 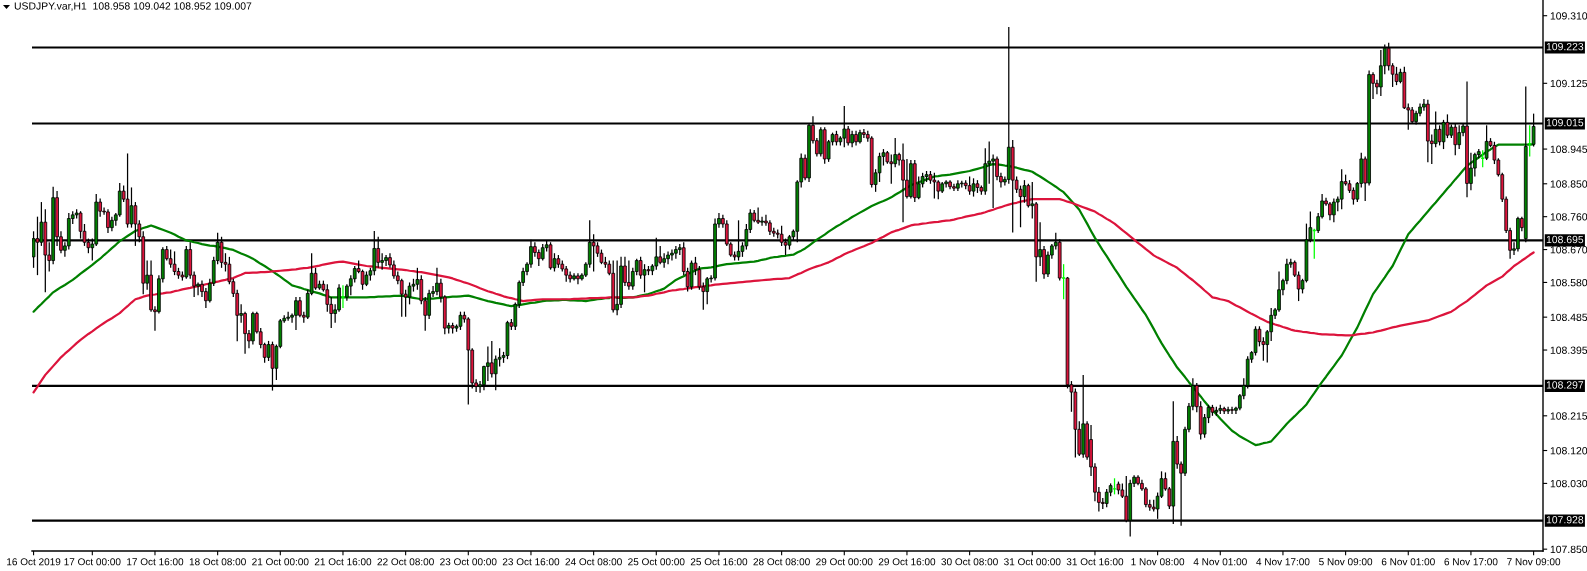 What do you see at coordinates (1568, 282) in the screenshot?
I see `y-tick-label: 108.580` at bounding box center [1568, 282].